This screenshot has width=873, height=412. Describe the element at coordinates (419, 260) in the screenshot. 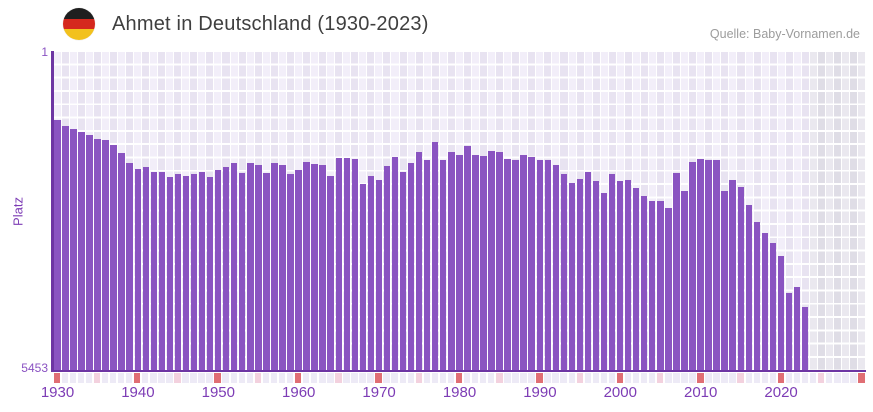

I see `rank-bar-1975` at that location.